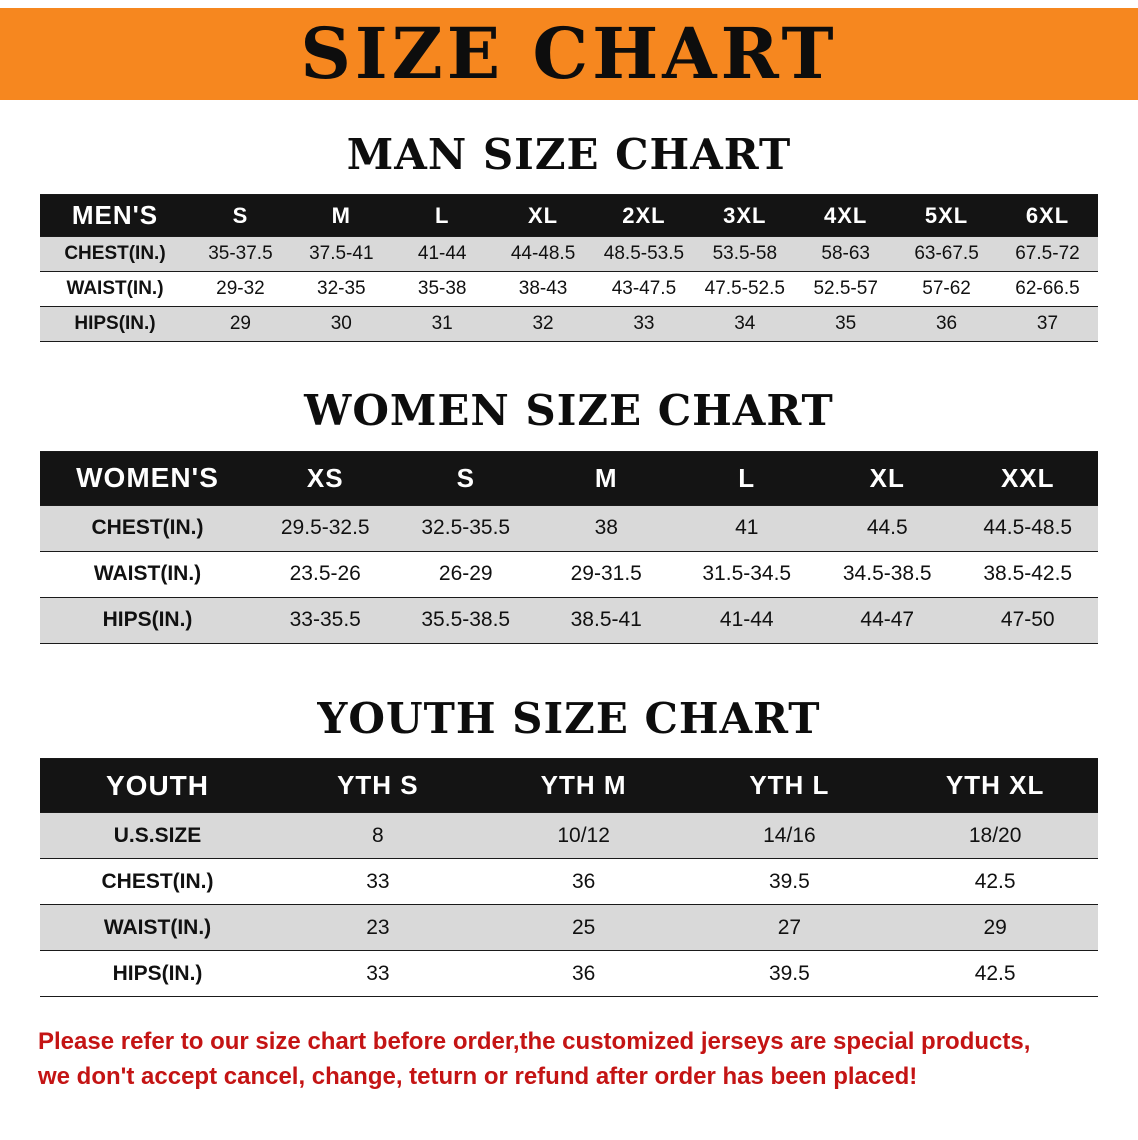  What do you see at coordinates (1047, 254) in the screenshot?
I see `size-value-cell: 67.5-72` at bounding box center [1047, 254].